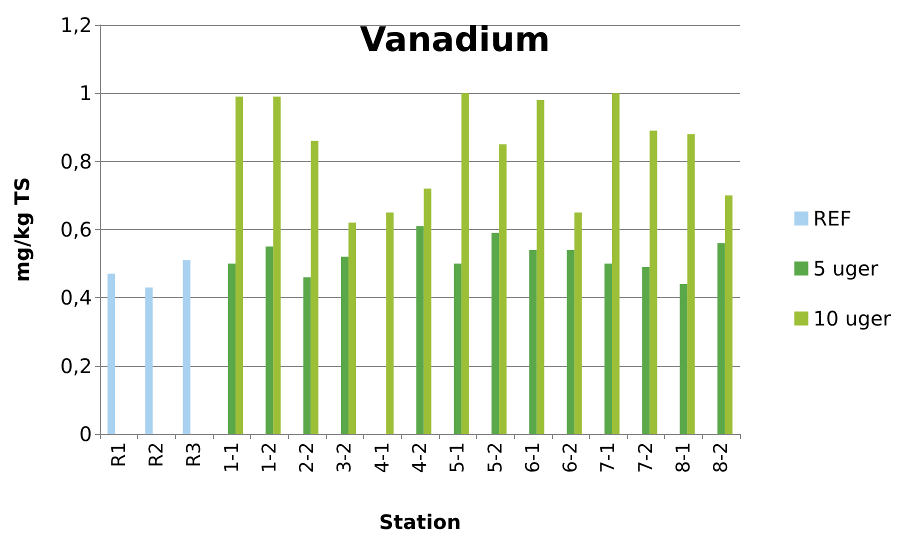 The width and height of the screenshot is (906, 537). I want to click on x-tick-label: R3, so click(194, 455).